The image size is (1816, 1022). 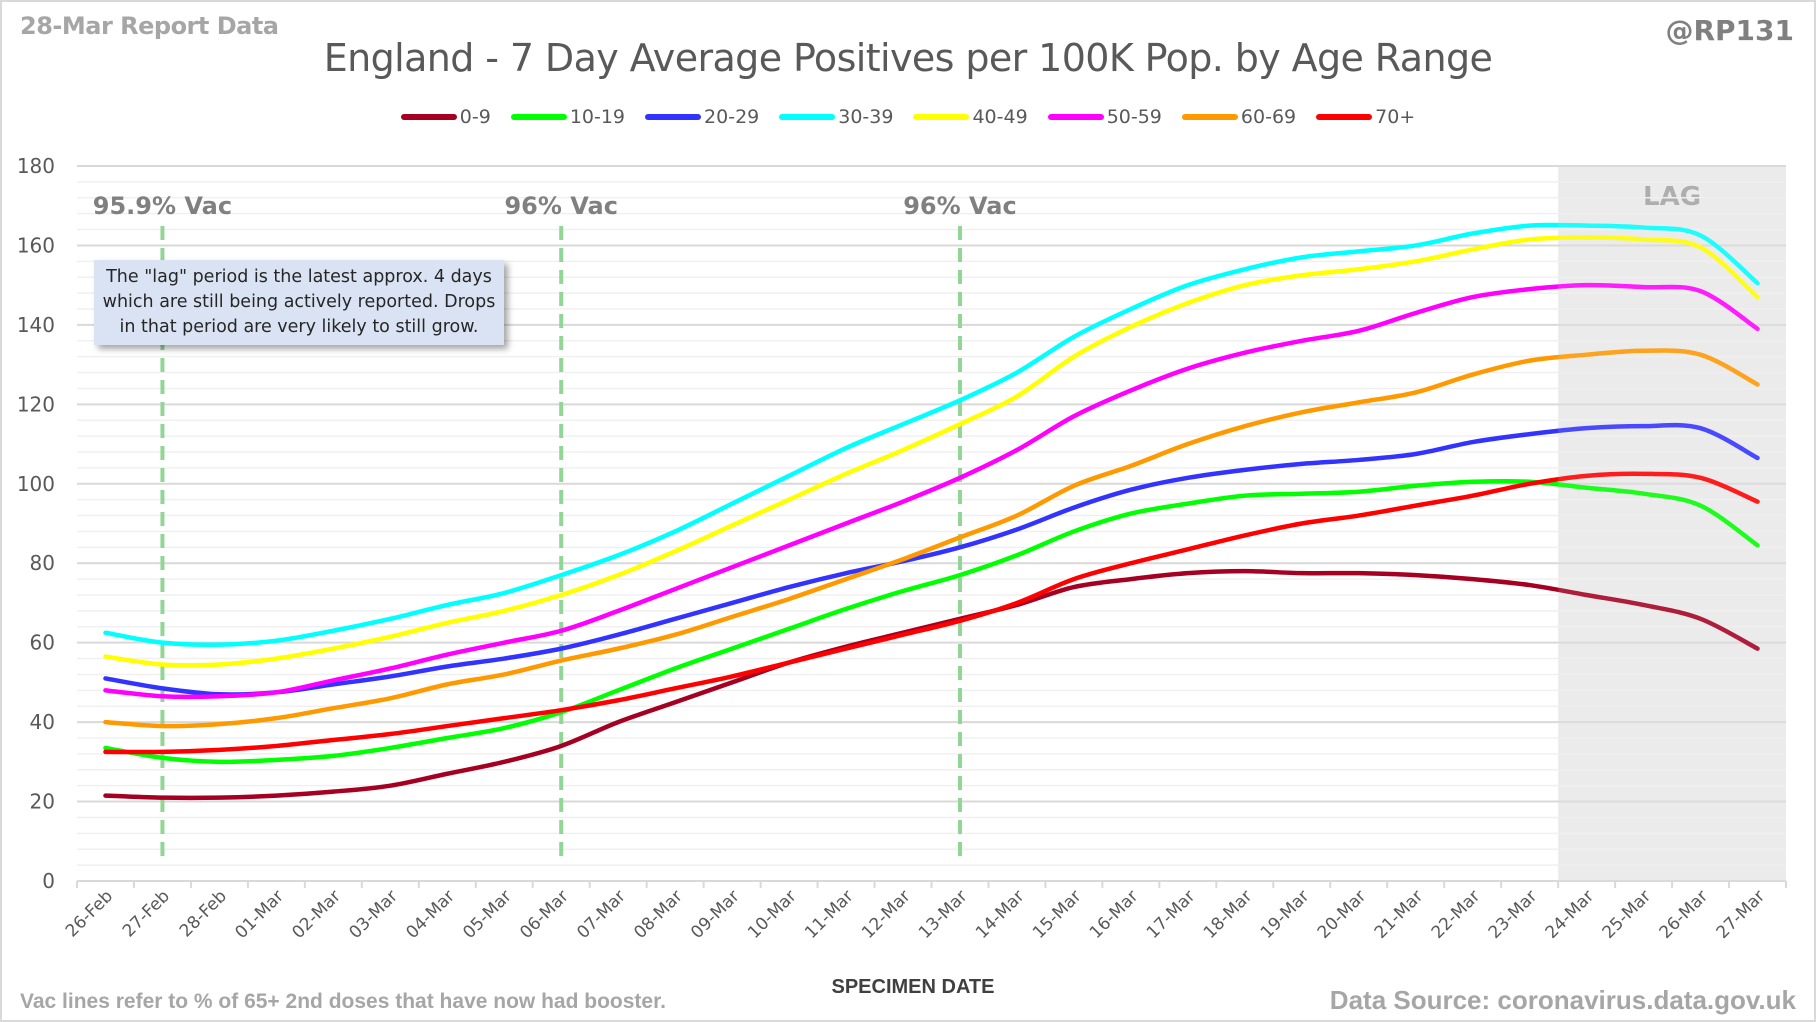 What do you see at coordinates (1228, 914) in the screenshot?
I see `x-tick-label: 18-Mar` at bounding box center [1228, 914].